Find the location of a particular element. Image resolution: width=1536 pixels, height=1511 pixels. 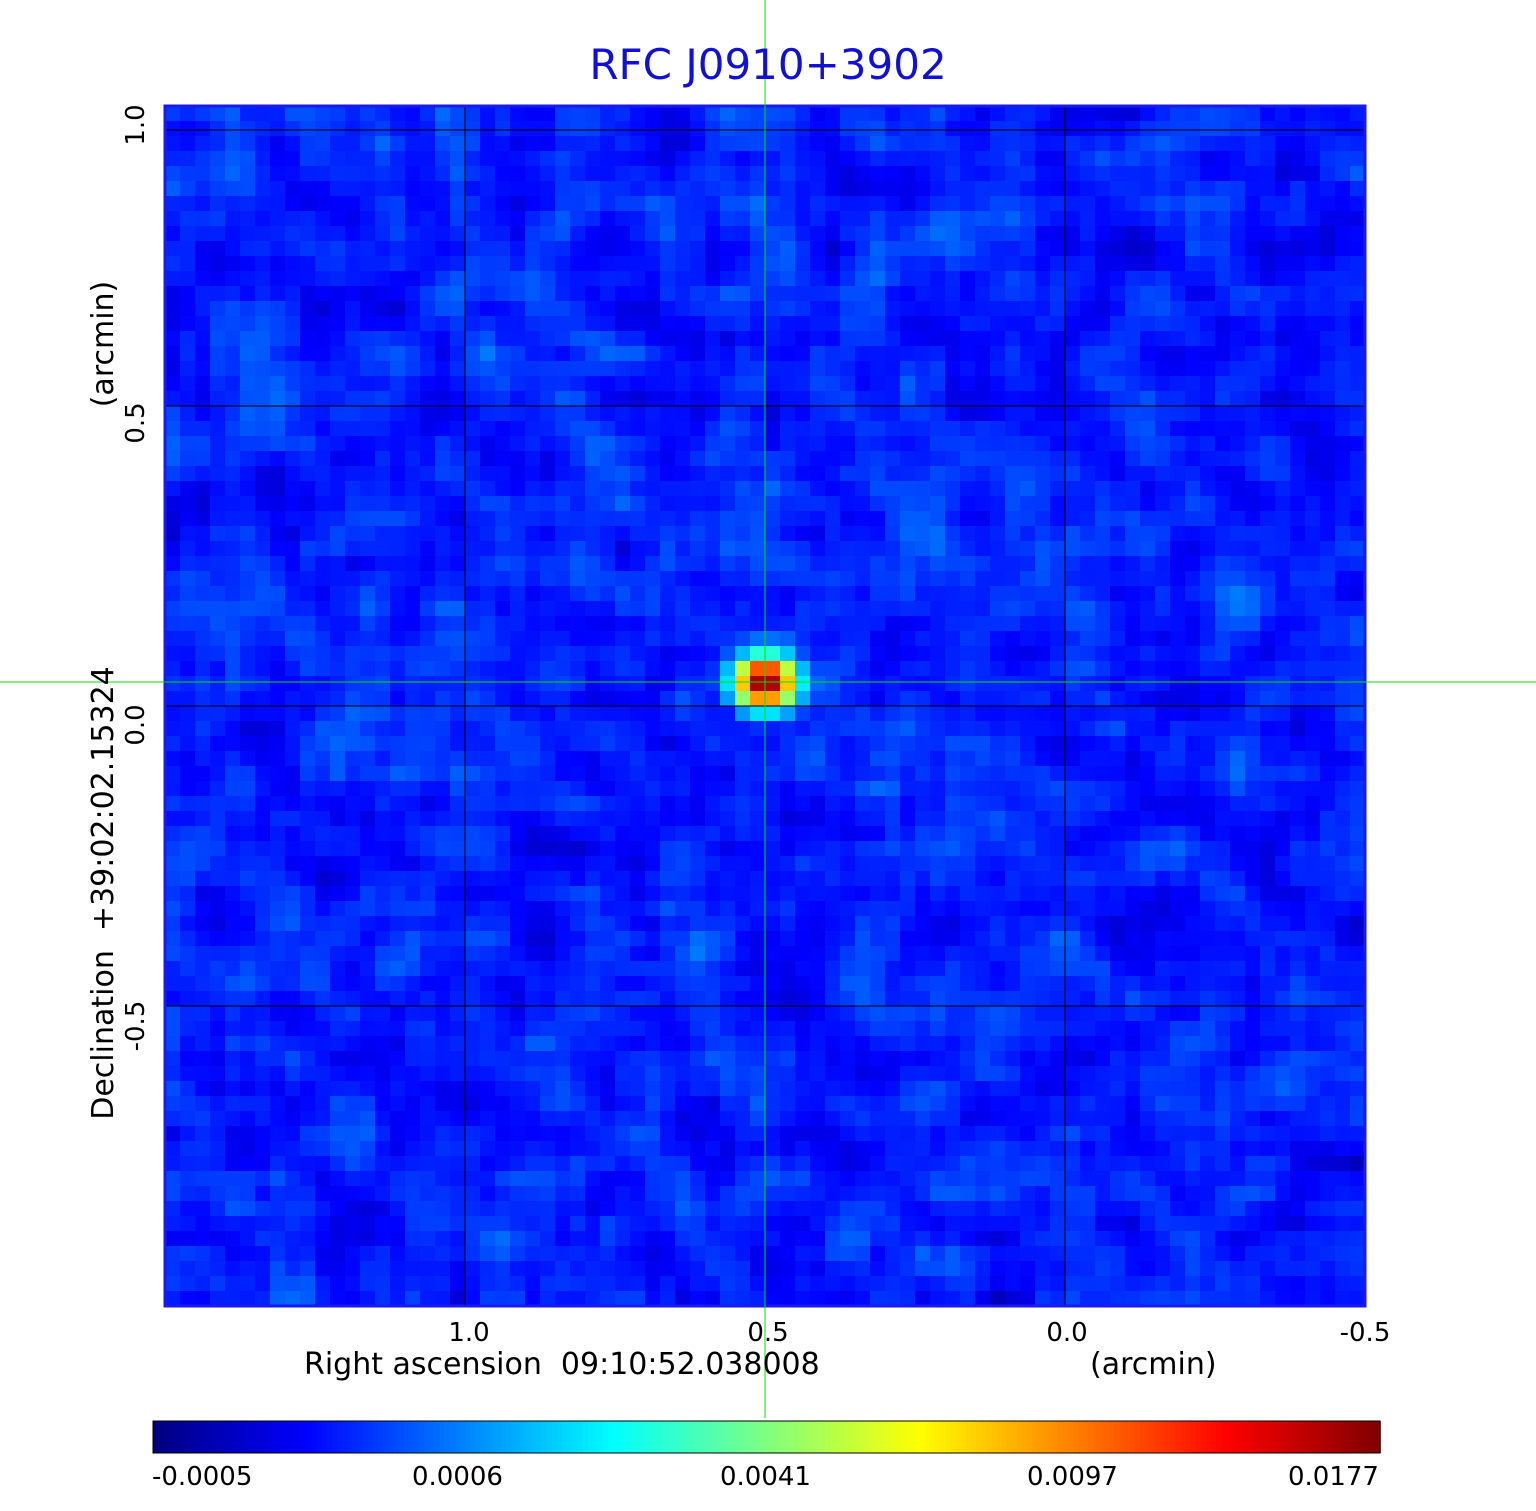

chart-title: RFC J0910+3902 is located at coordinates (768, 64).